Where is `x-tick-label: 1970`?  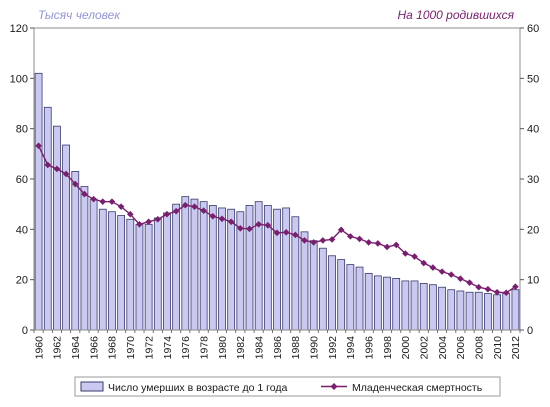
x-tick-label: 1970 is located at coordinates (131, 348).